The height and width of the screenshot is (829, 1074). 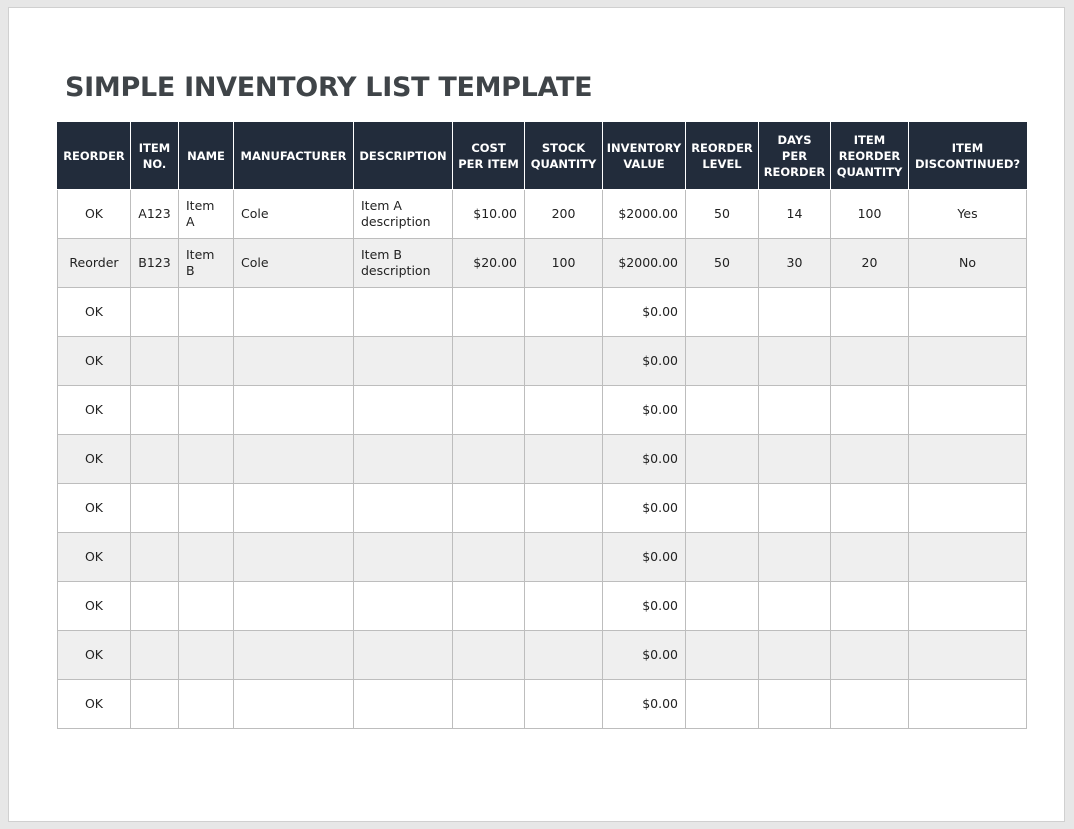 What do you see at coordinates (869, 156) in the screenshot?
I see `column-header: ITEM REORDER QUANTITY` at bounding box center [869, 156].